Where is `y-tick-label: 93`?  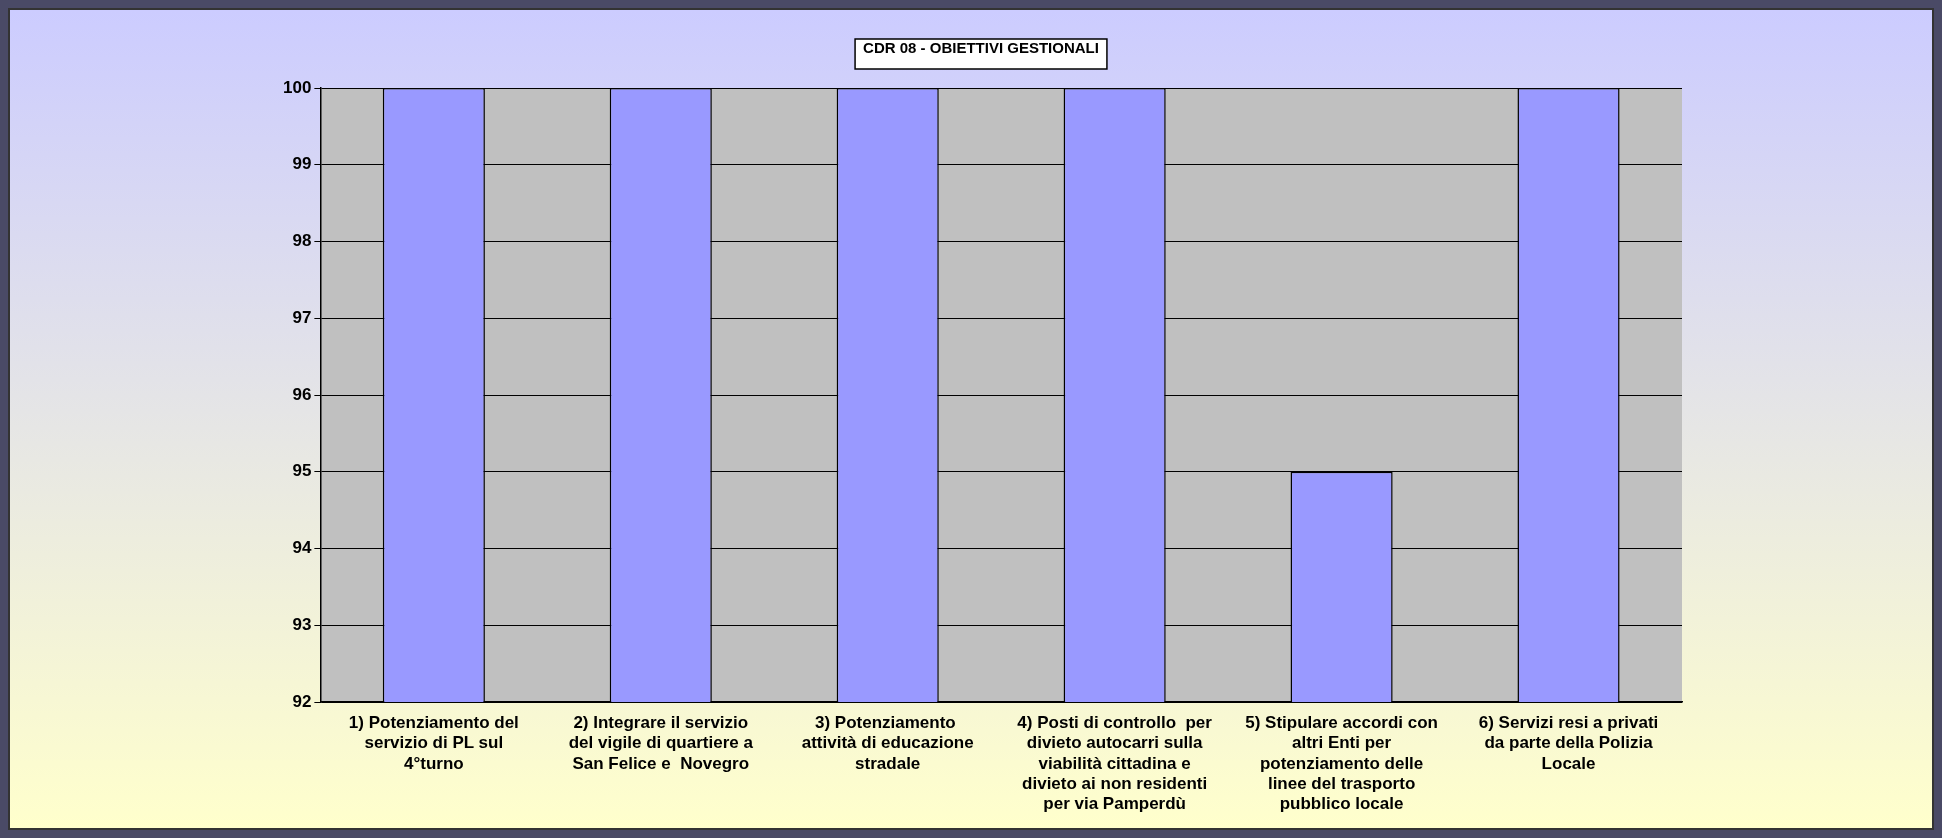 y-tick-label: 93 is located at coordinates (302, 624).